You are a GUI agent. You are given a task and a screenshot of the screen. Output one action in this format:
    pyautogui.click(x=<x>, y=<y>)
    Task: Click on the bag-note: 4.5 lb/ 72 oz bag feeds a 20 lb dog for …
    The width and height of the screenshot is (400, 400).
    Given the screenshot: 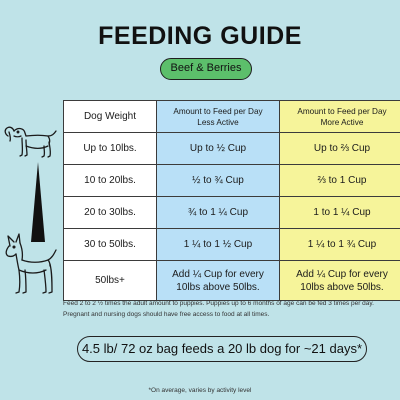 What is the action you would take?
    pyautogui.click(x=222, y=349)
    